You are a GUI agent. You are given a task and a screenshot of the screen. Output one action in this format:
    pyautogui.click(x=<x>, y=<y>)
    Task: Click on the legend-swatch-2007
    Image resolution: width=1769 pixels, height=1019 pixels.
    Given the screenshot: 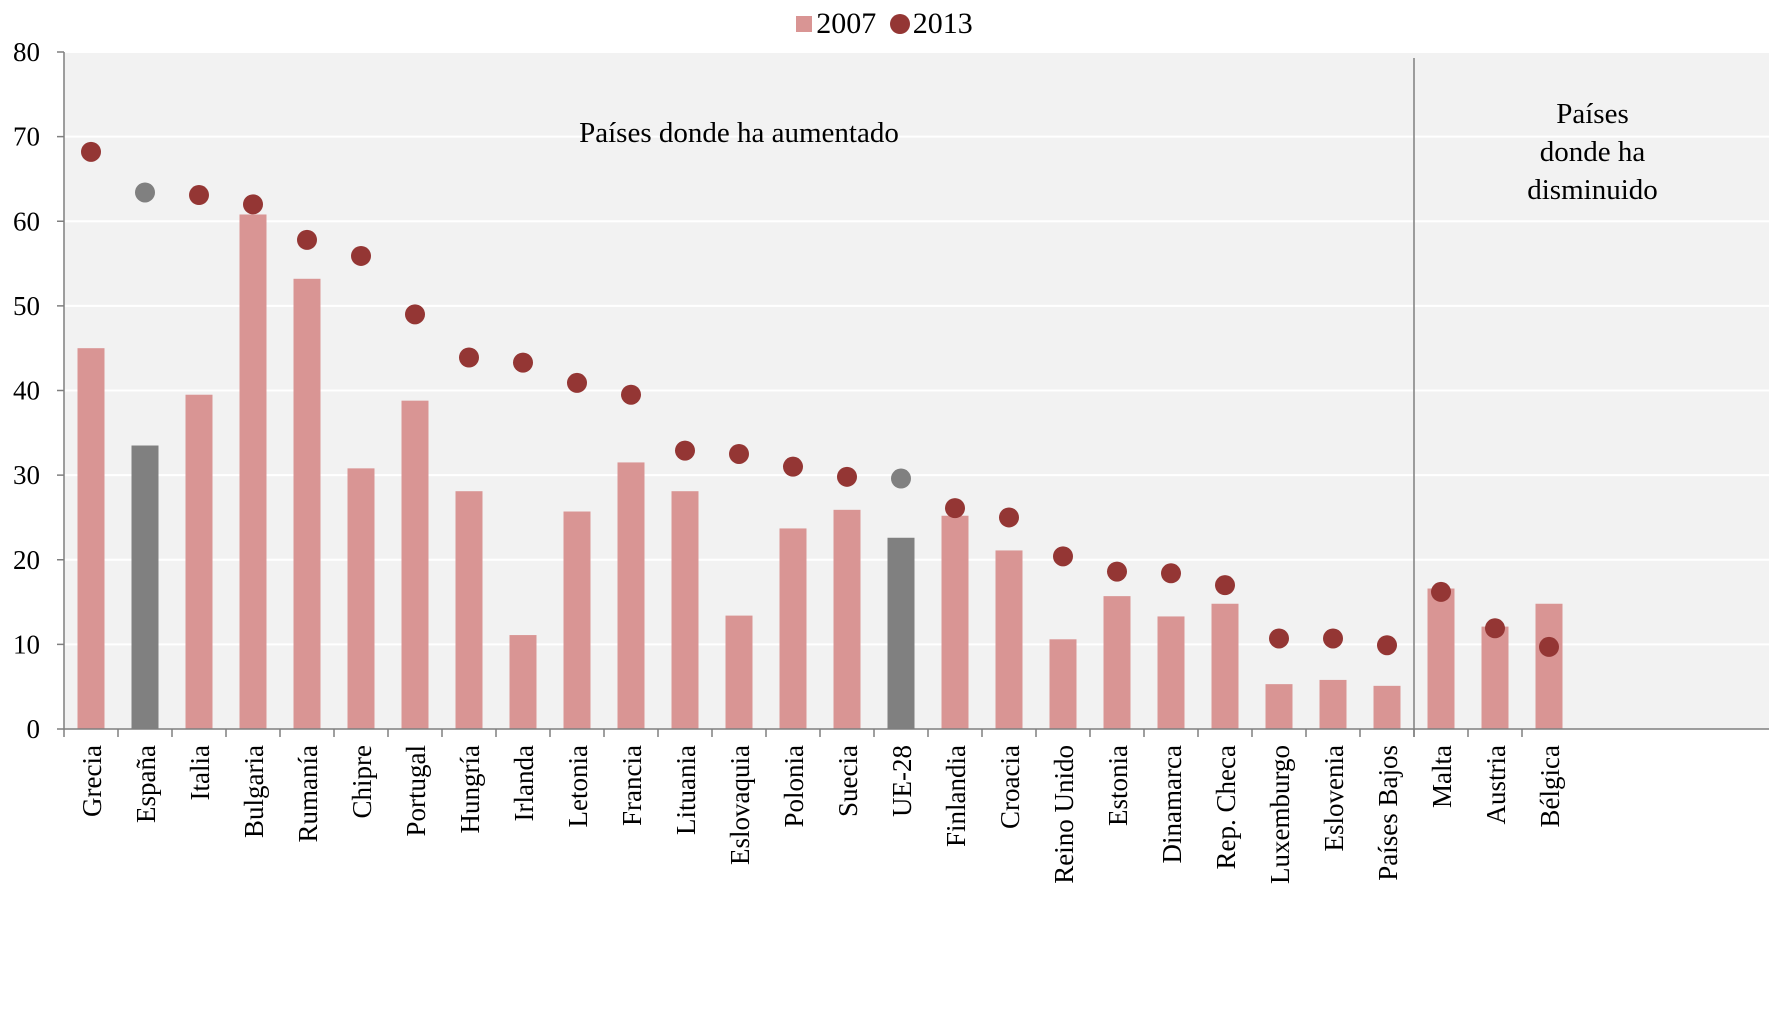 What is the action you would take?
    pyautogui.click(x=804, y=24)
    